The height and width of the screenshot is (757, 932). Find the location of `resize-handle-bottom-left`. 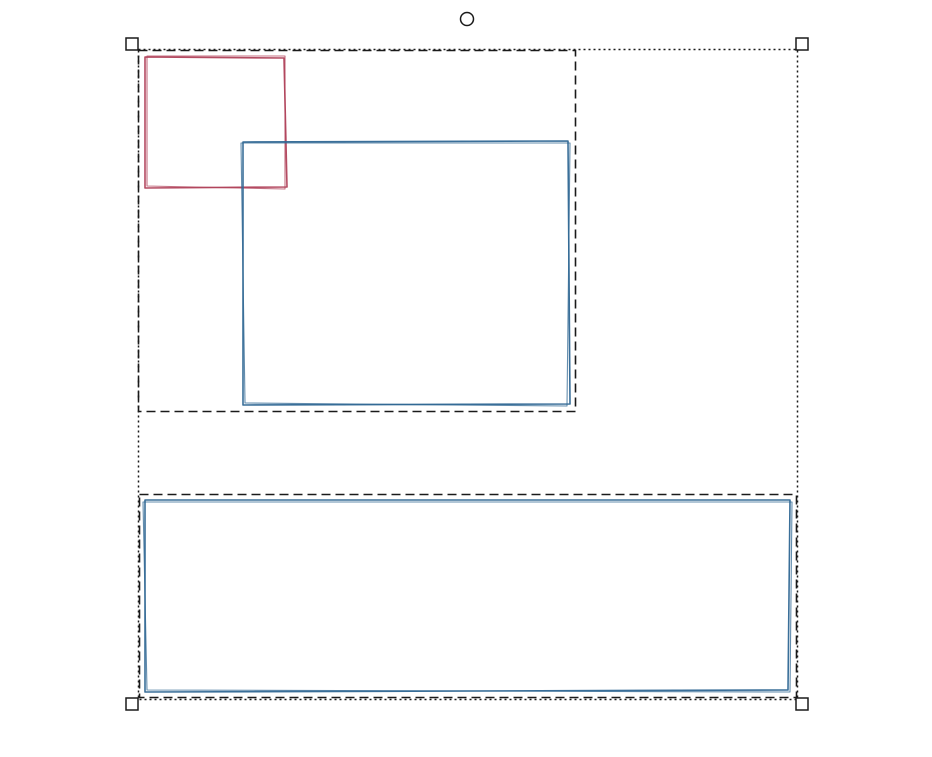

resize-handle-bottom-left is located at coordinates (132, 704).